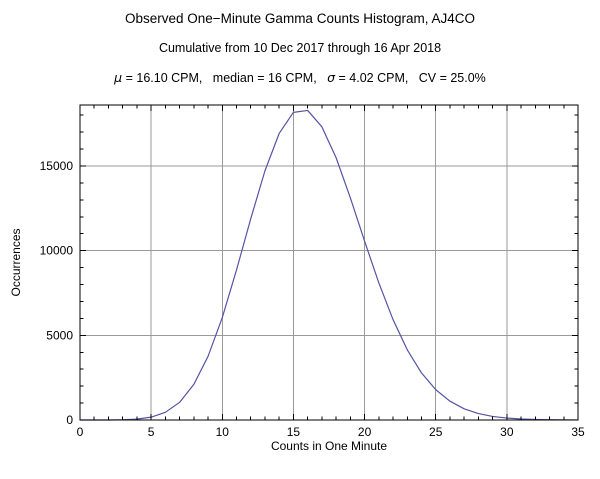 The width and height of the screenshot is (600, 479). Describe the element at coordinates (329, 446) in the screenshot. I see `x-axis-label: Counts in One Minute` at that location.